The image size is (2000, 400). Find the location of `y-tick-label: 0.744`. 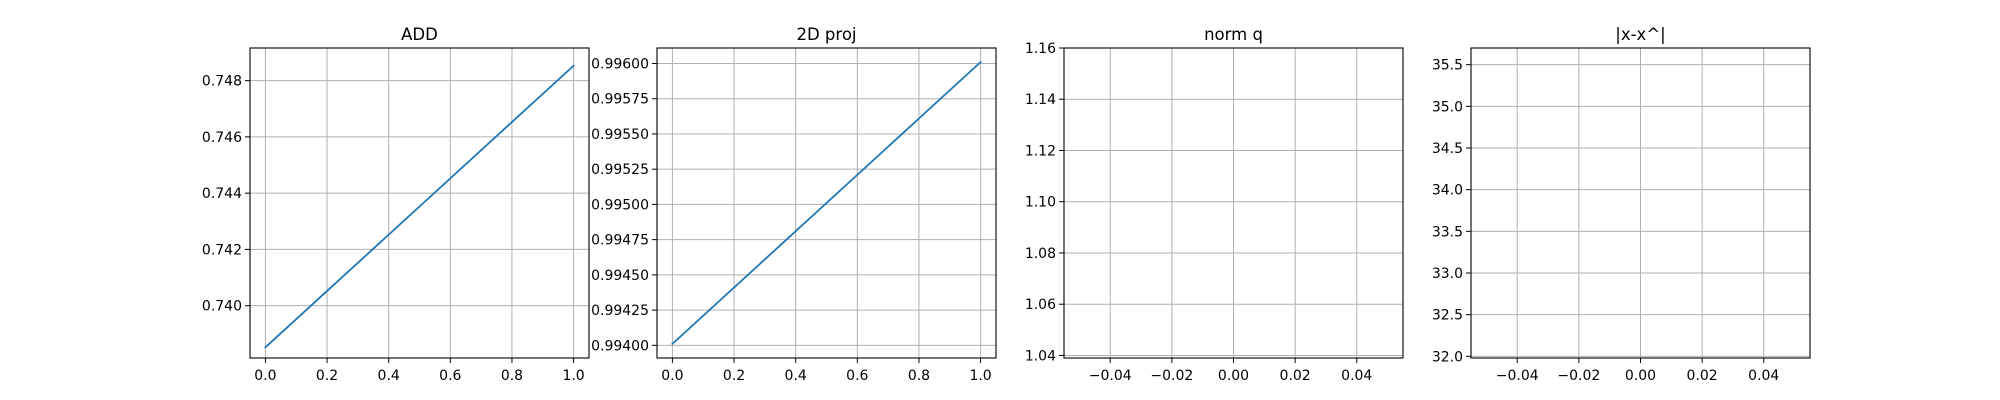

y-tick-label: 0.744 is located at coordinates (222, 194).